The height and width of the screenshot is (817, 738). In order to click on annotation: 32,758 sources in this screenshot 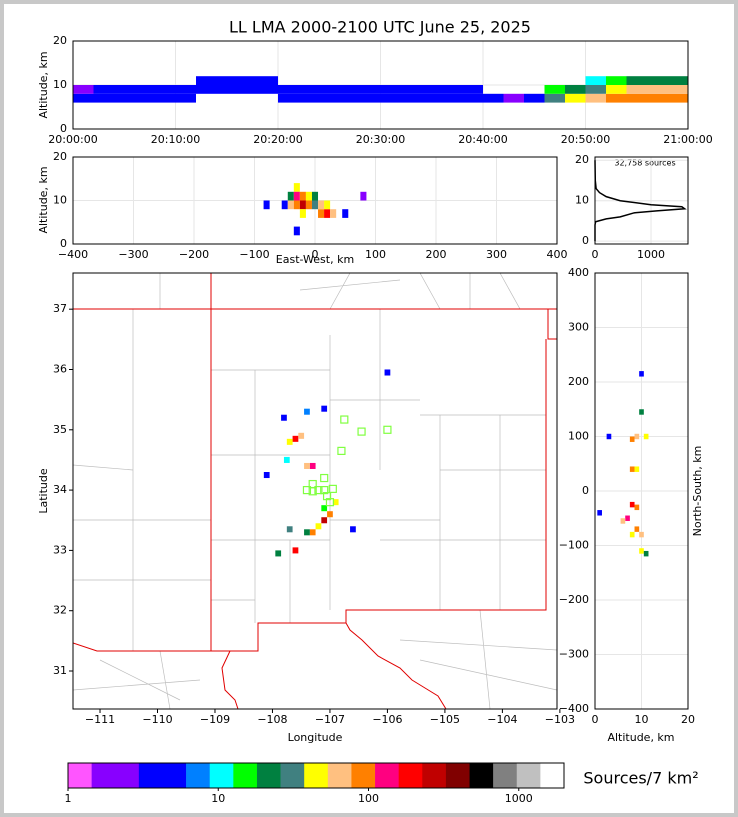, I will do `click(644, 163)`.